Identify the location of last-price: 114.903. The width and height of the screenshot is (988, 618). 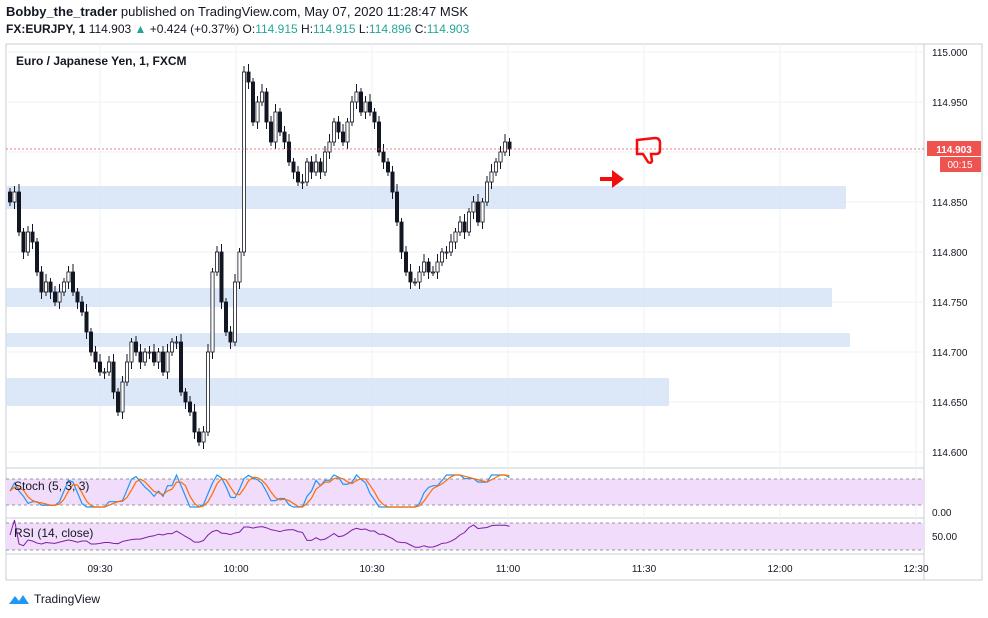
(110, 29).